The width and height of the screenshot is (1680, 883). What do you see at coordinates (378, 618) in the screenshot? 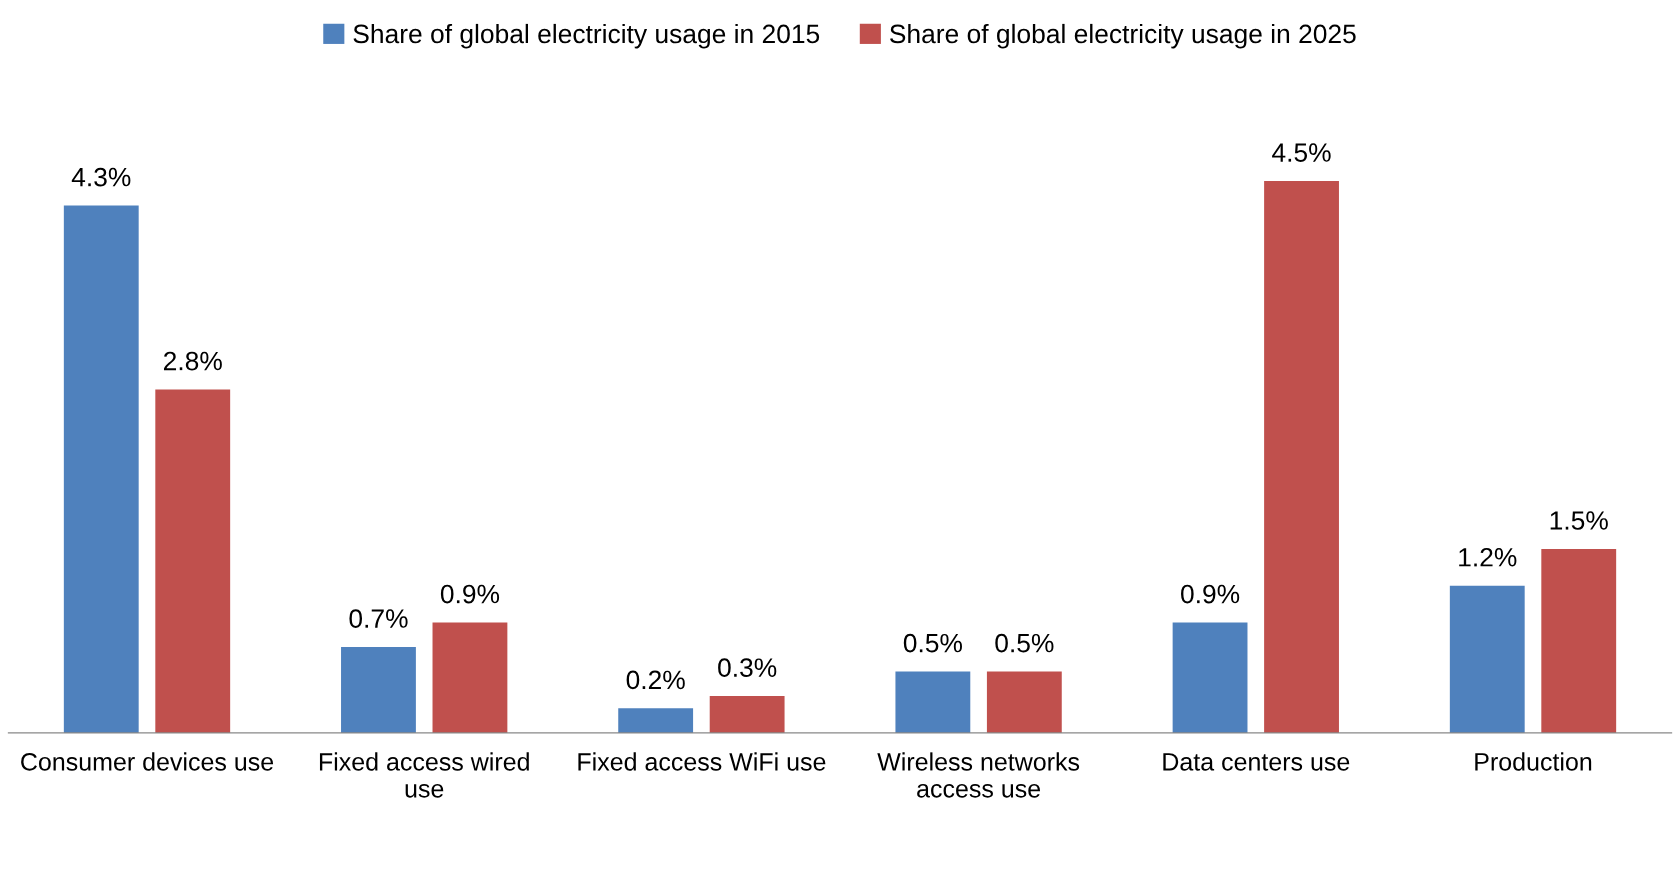
I see `data-label: 0.7%` at bounding box center [378, 618].